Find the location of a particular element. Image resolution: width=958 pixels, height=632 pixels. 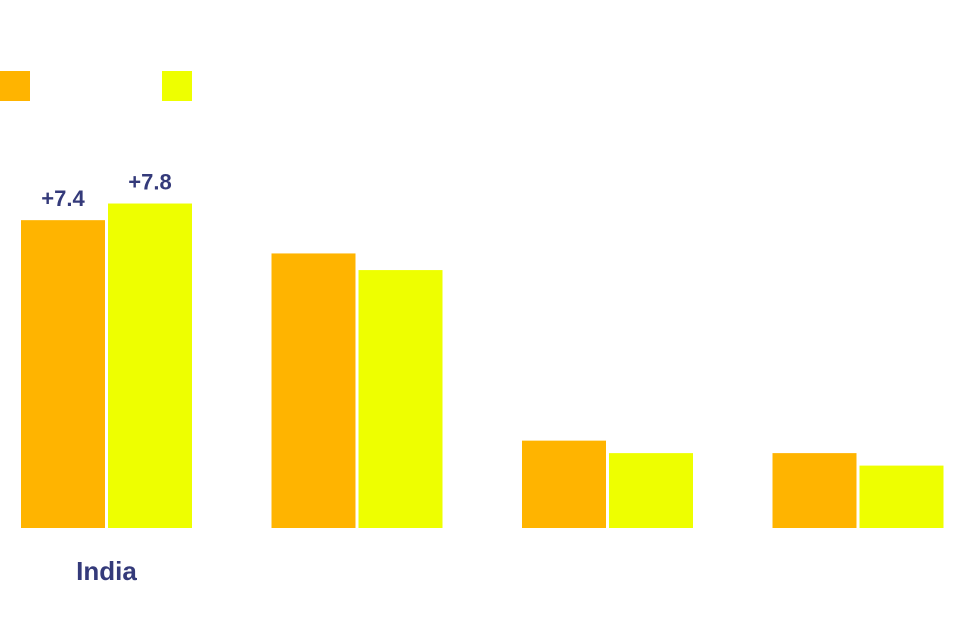

bar-series2-cat3 is located at coordinates (651, 490).